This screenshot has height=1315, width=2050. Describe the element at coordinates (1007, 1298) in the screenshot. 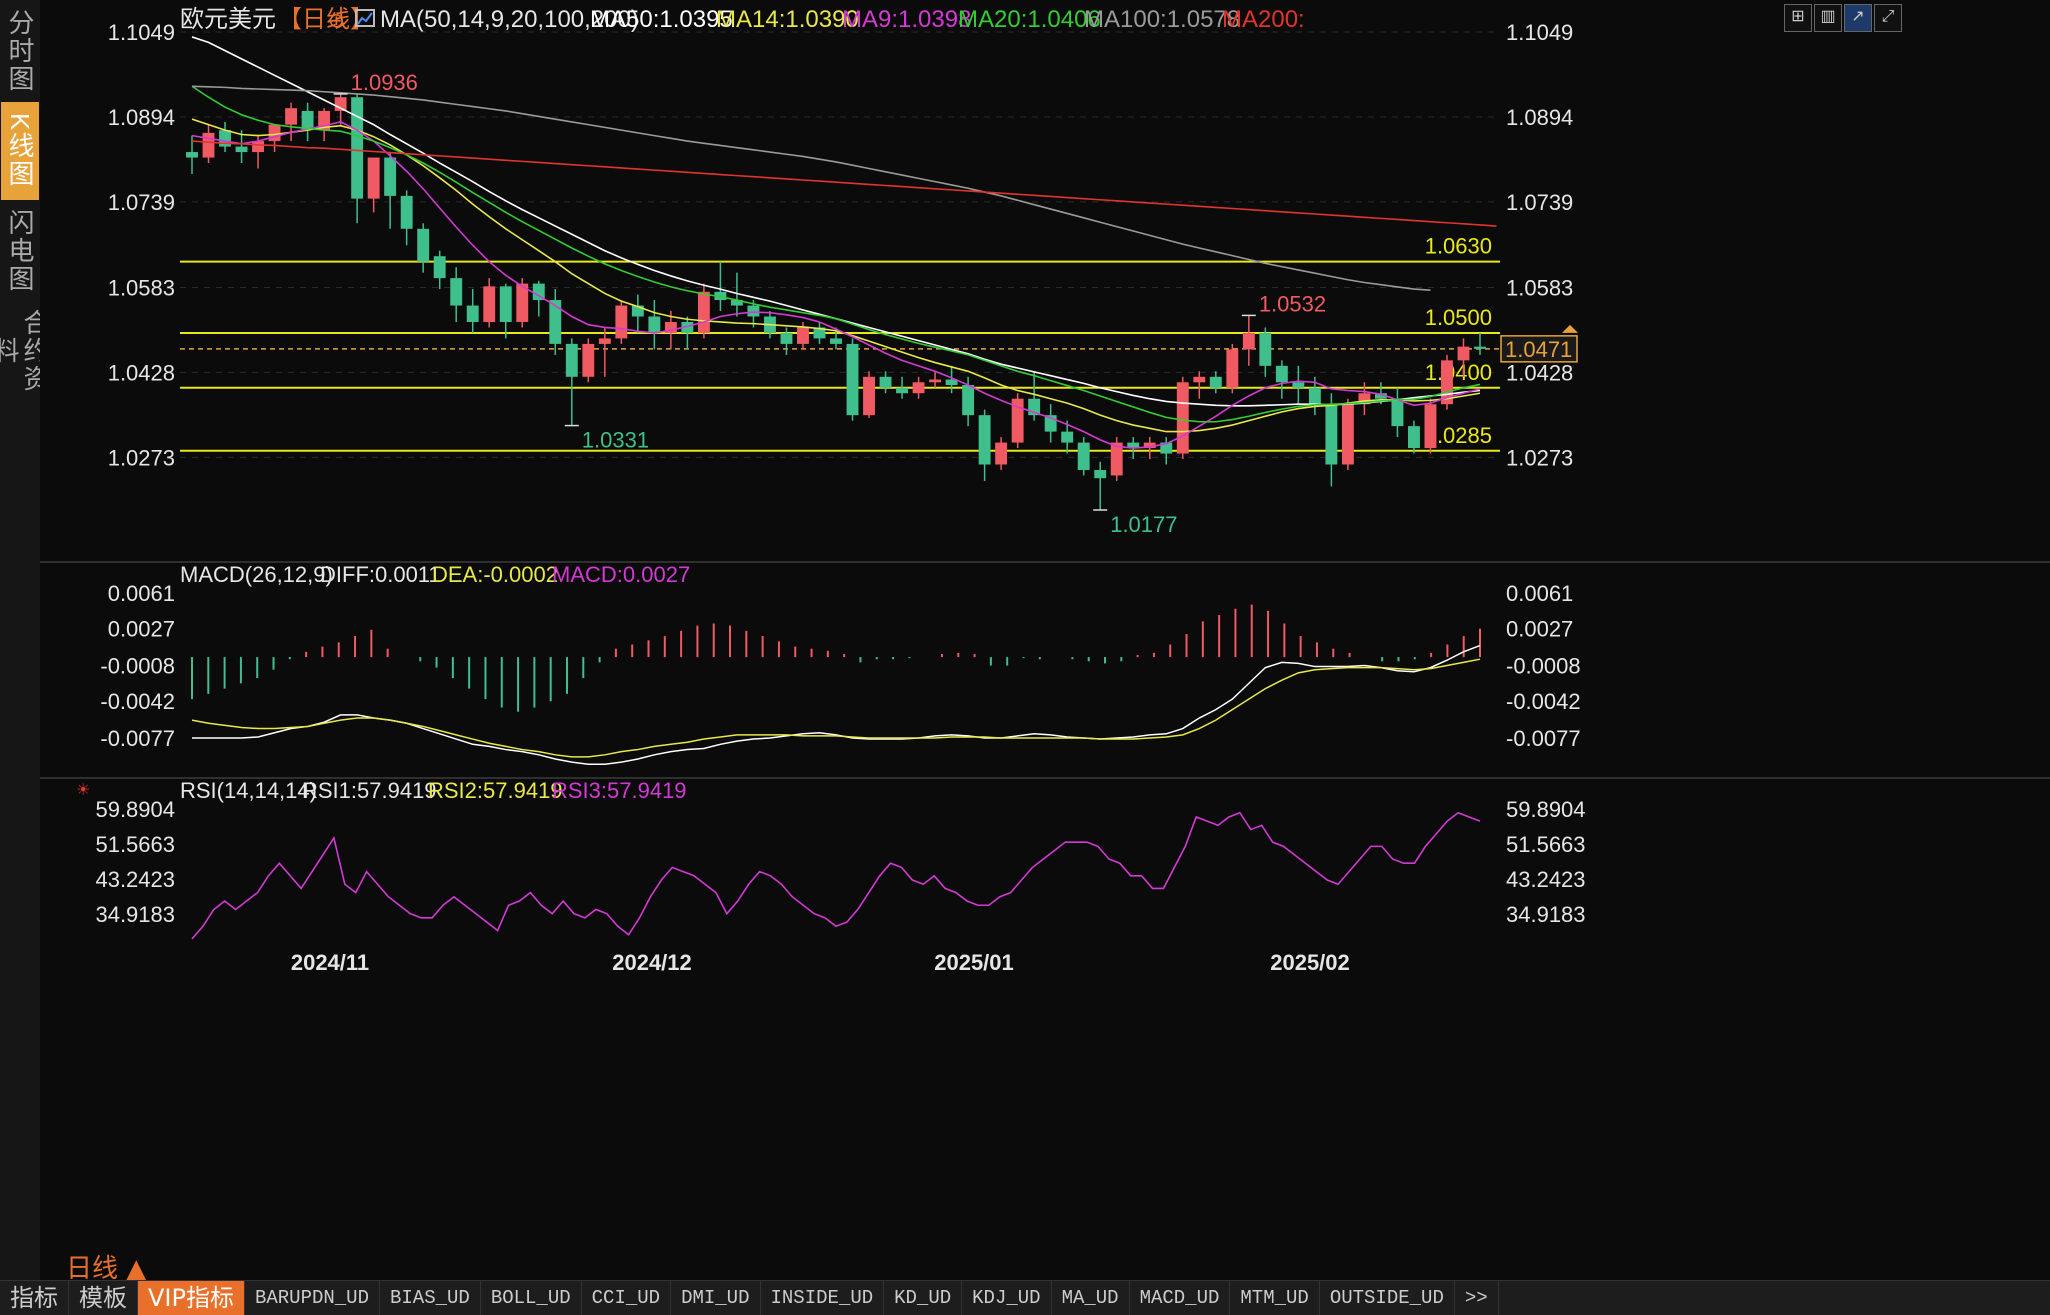

I see `bottom-tab-kdj-ud: KDJ_UD` at that location.